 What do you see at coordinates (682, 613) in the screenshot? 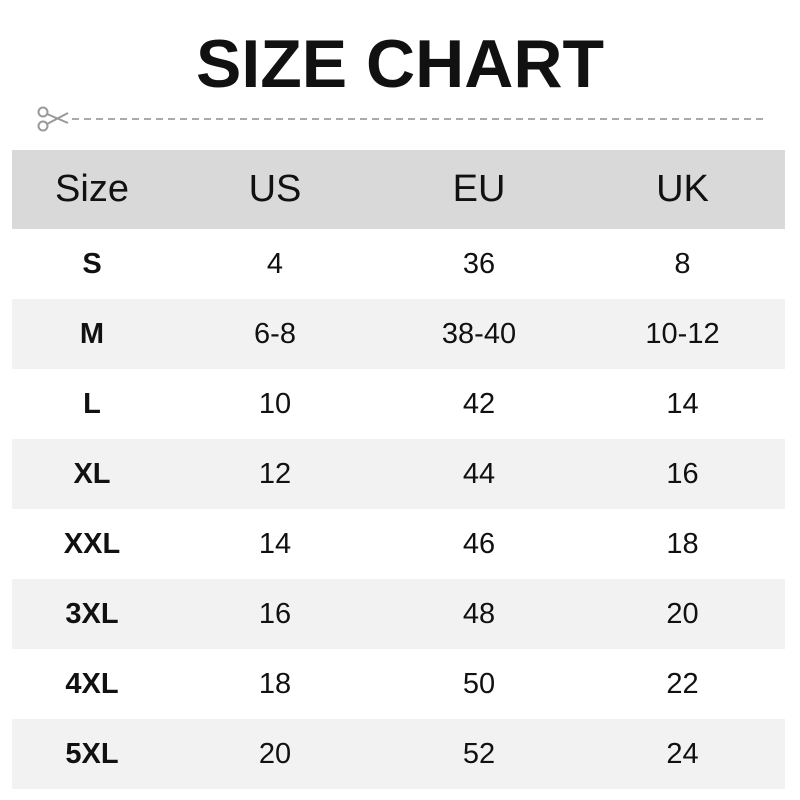
I see `cell-uk: 20` at bounding box center [682, 613].